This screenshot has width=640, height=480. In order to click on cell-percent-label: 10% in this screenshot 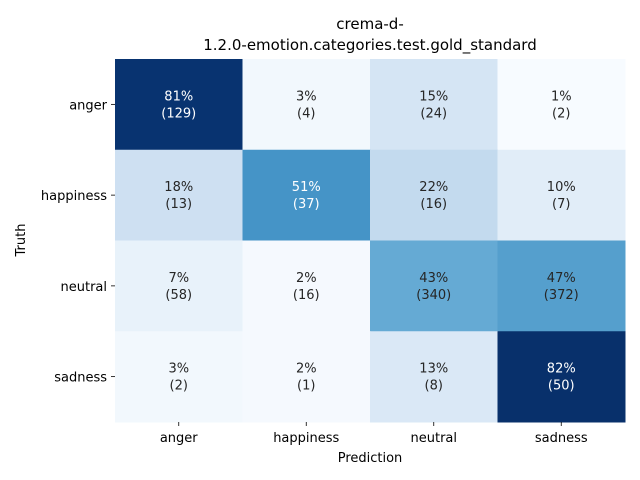, I will do `click(561, 187)`.